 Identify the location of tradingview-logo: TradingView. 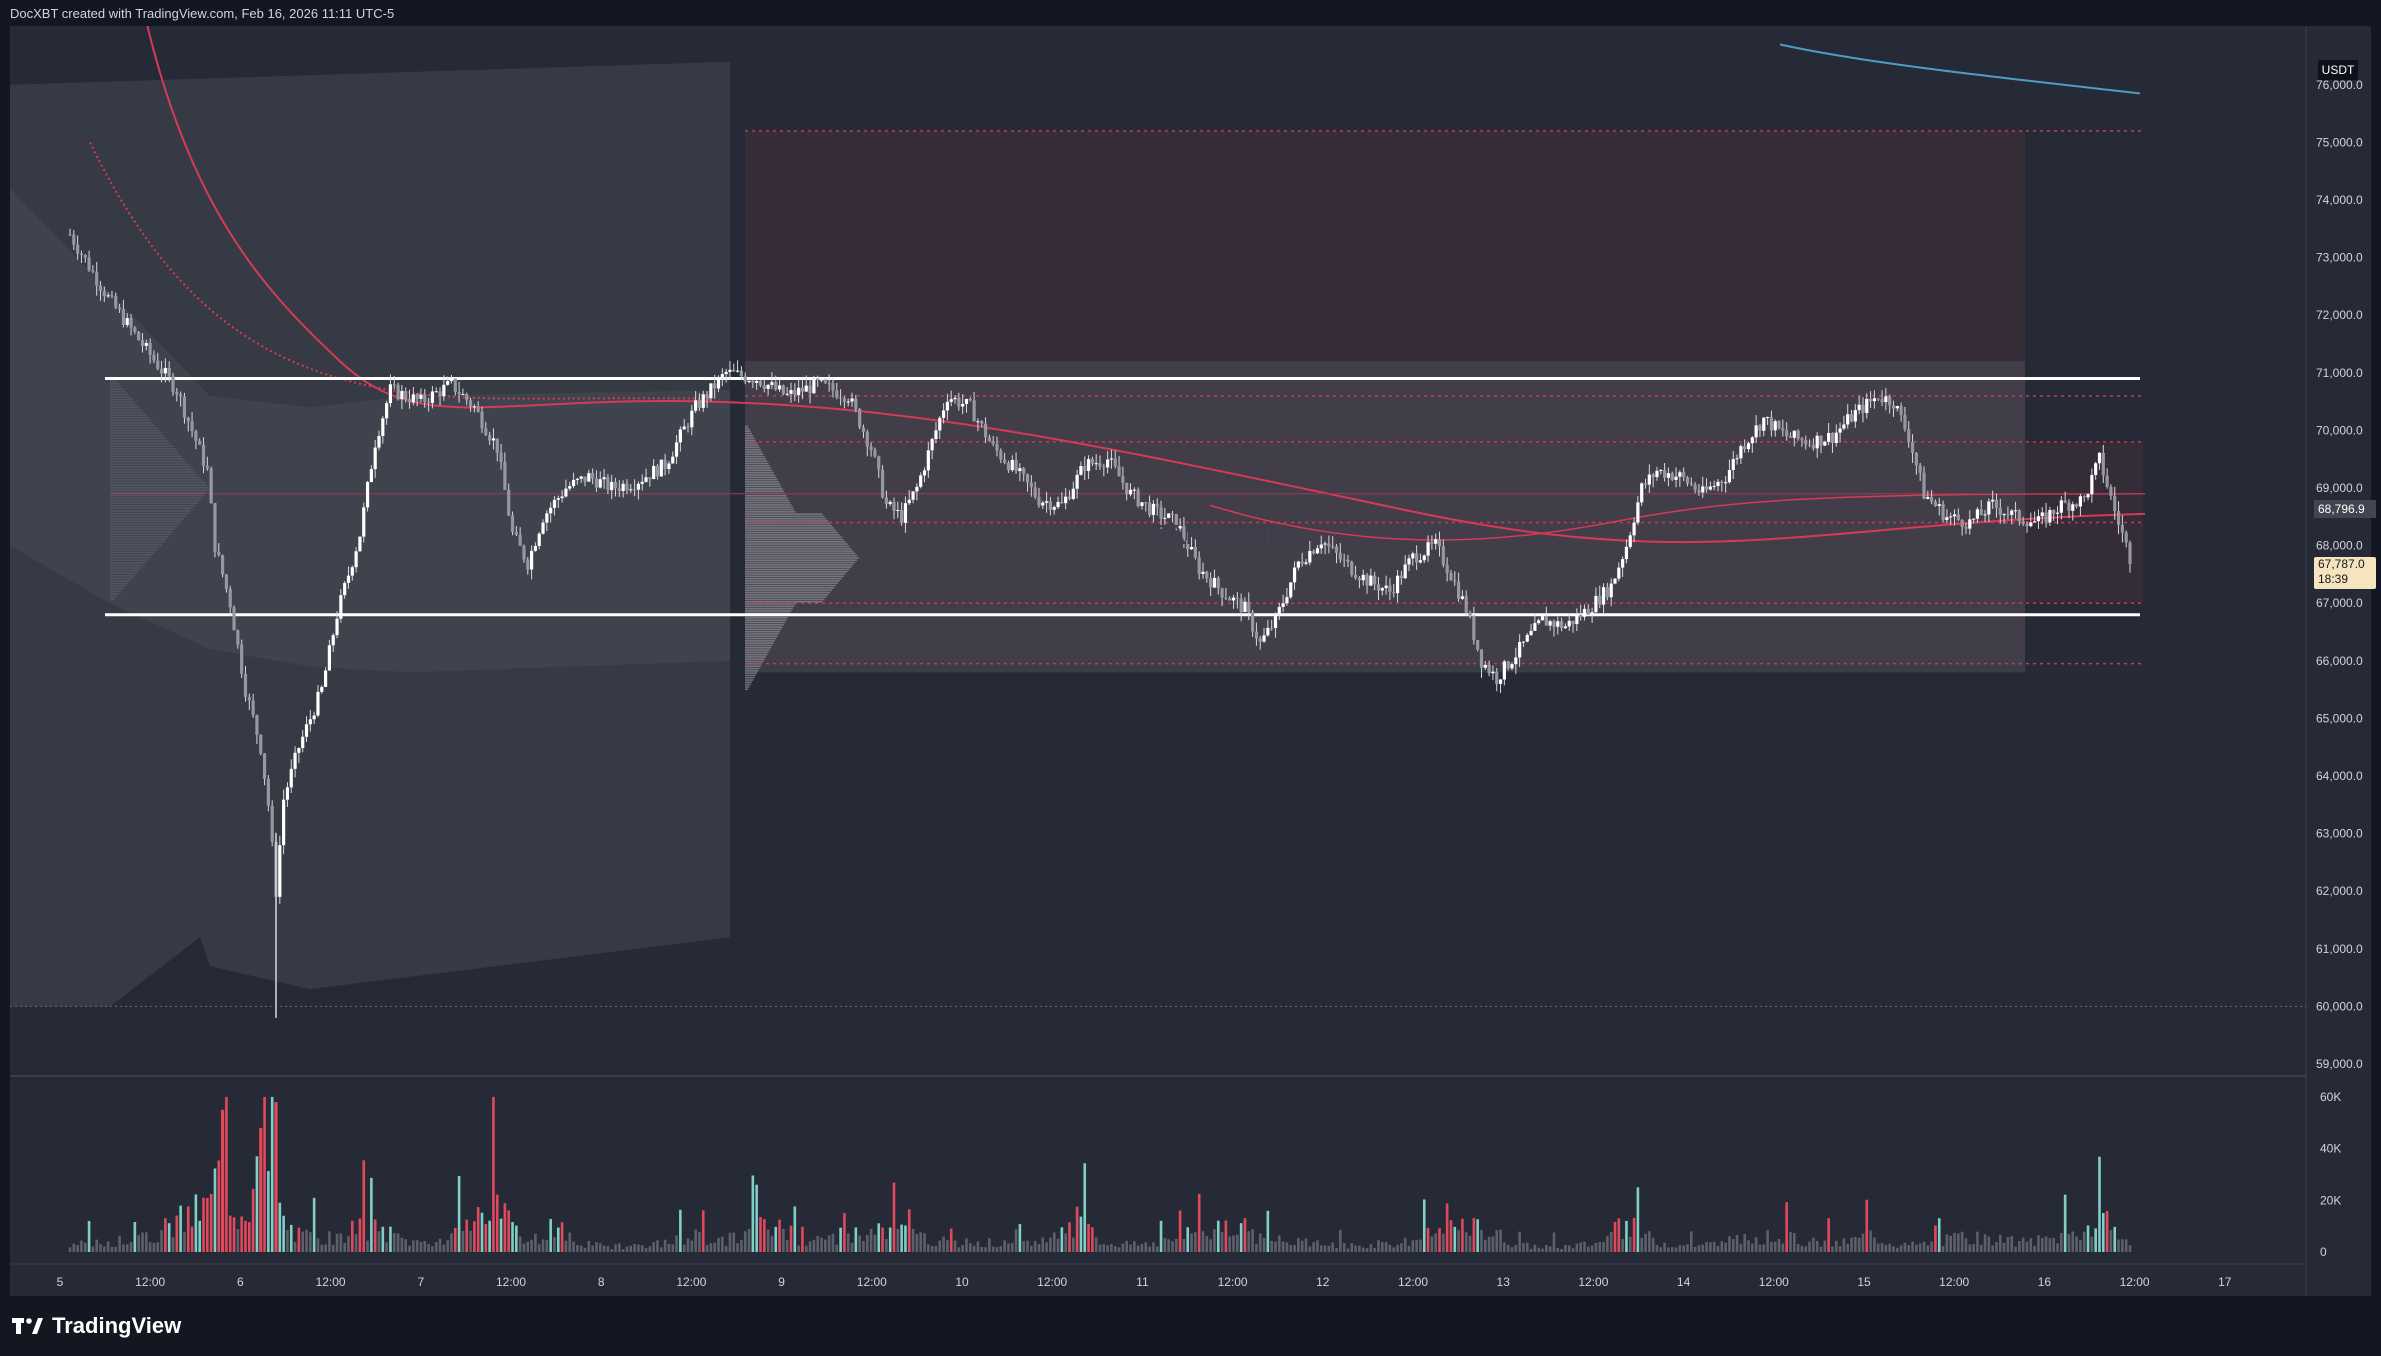
(96, 1326).